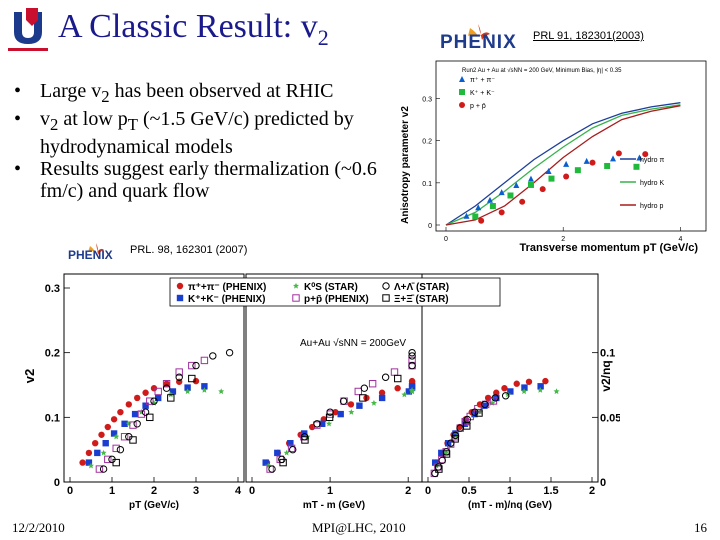  What do you see at coordinates (405, 165) in the screenshot?
I see `chart1-ylabel: Anisotropy parameter v2` at bounding box center [405, 165].